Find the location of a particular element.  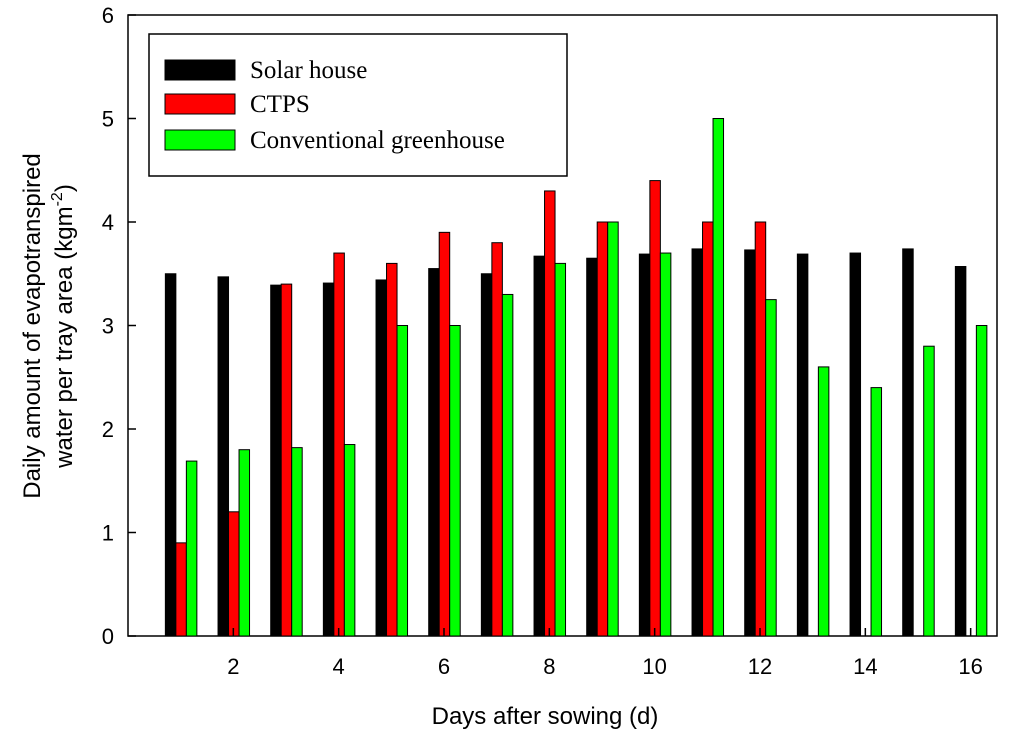

y-axis-title-close: ) is located at coordinates (64, 188).